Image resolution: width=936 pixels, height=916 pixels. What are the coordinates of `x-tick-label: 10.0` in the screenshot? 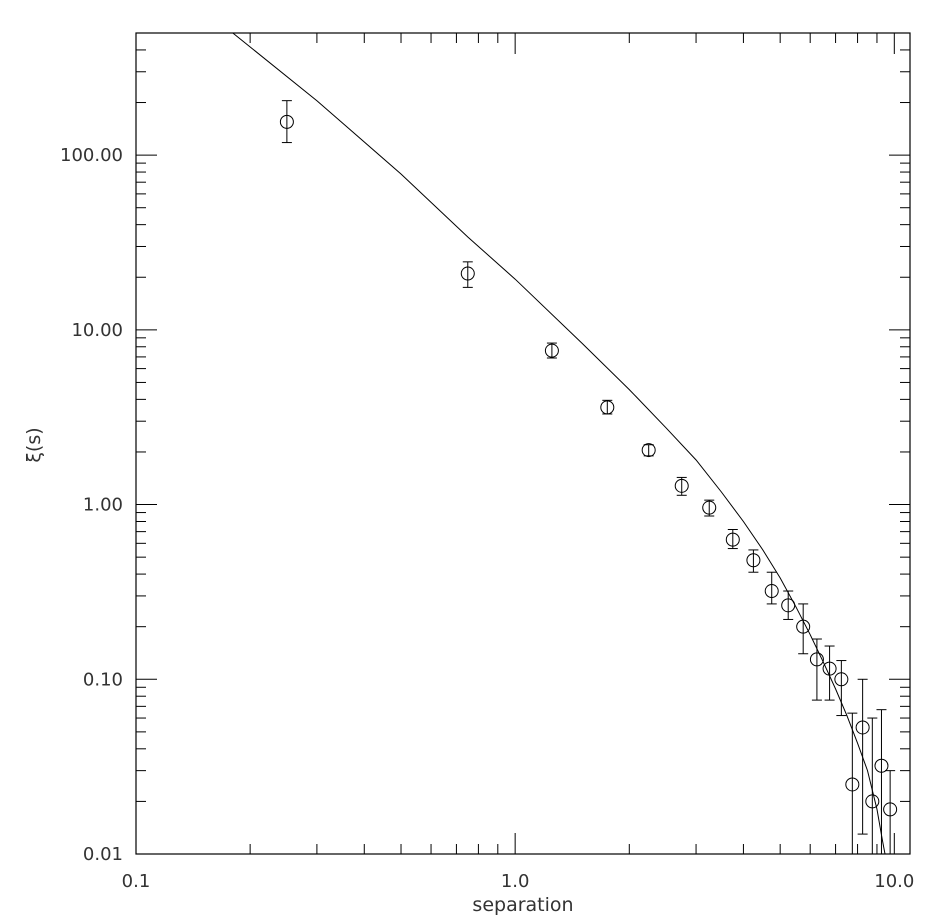 It's located at (894, 881).